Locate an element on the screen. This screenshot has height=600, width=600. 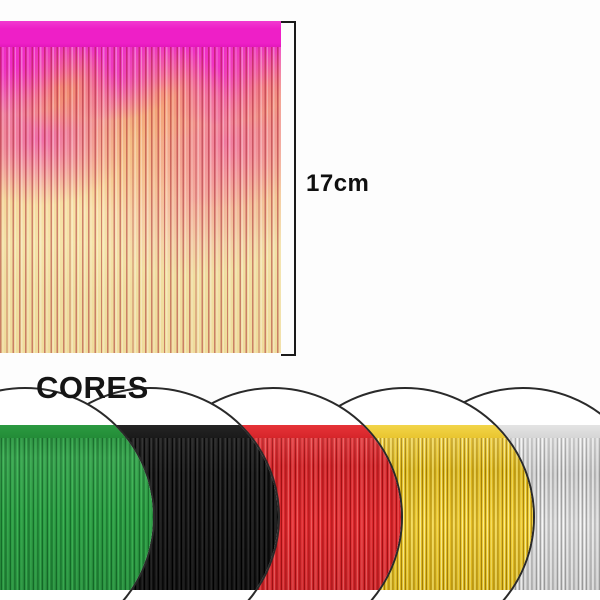
fringe-top-fold-band is located at coordinates (140, 34).